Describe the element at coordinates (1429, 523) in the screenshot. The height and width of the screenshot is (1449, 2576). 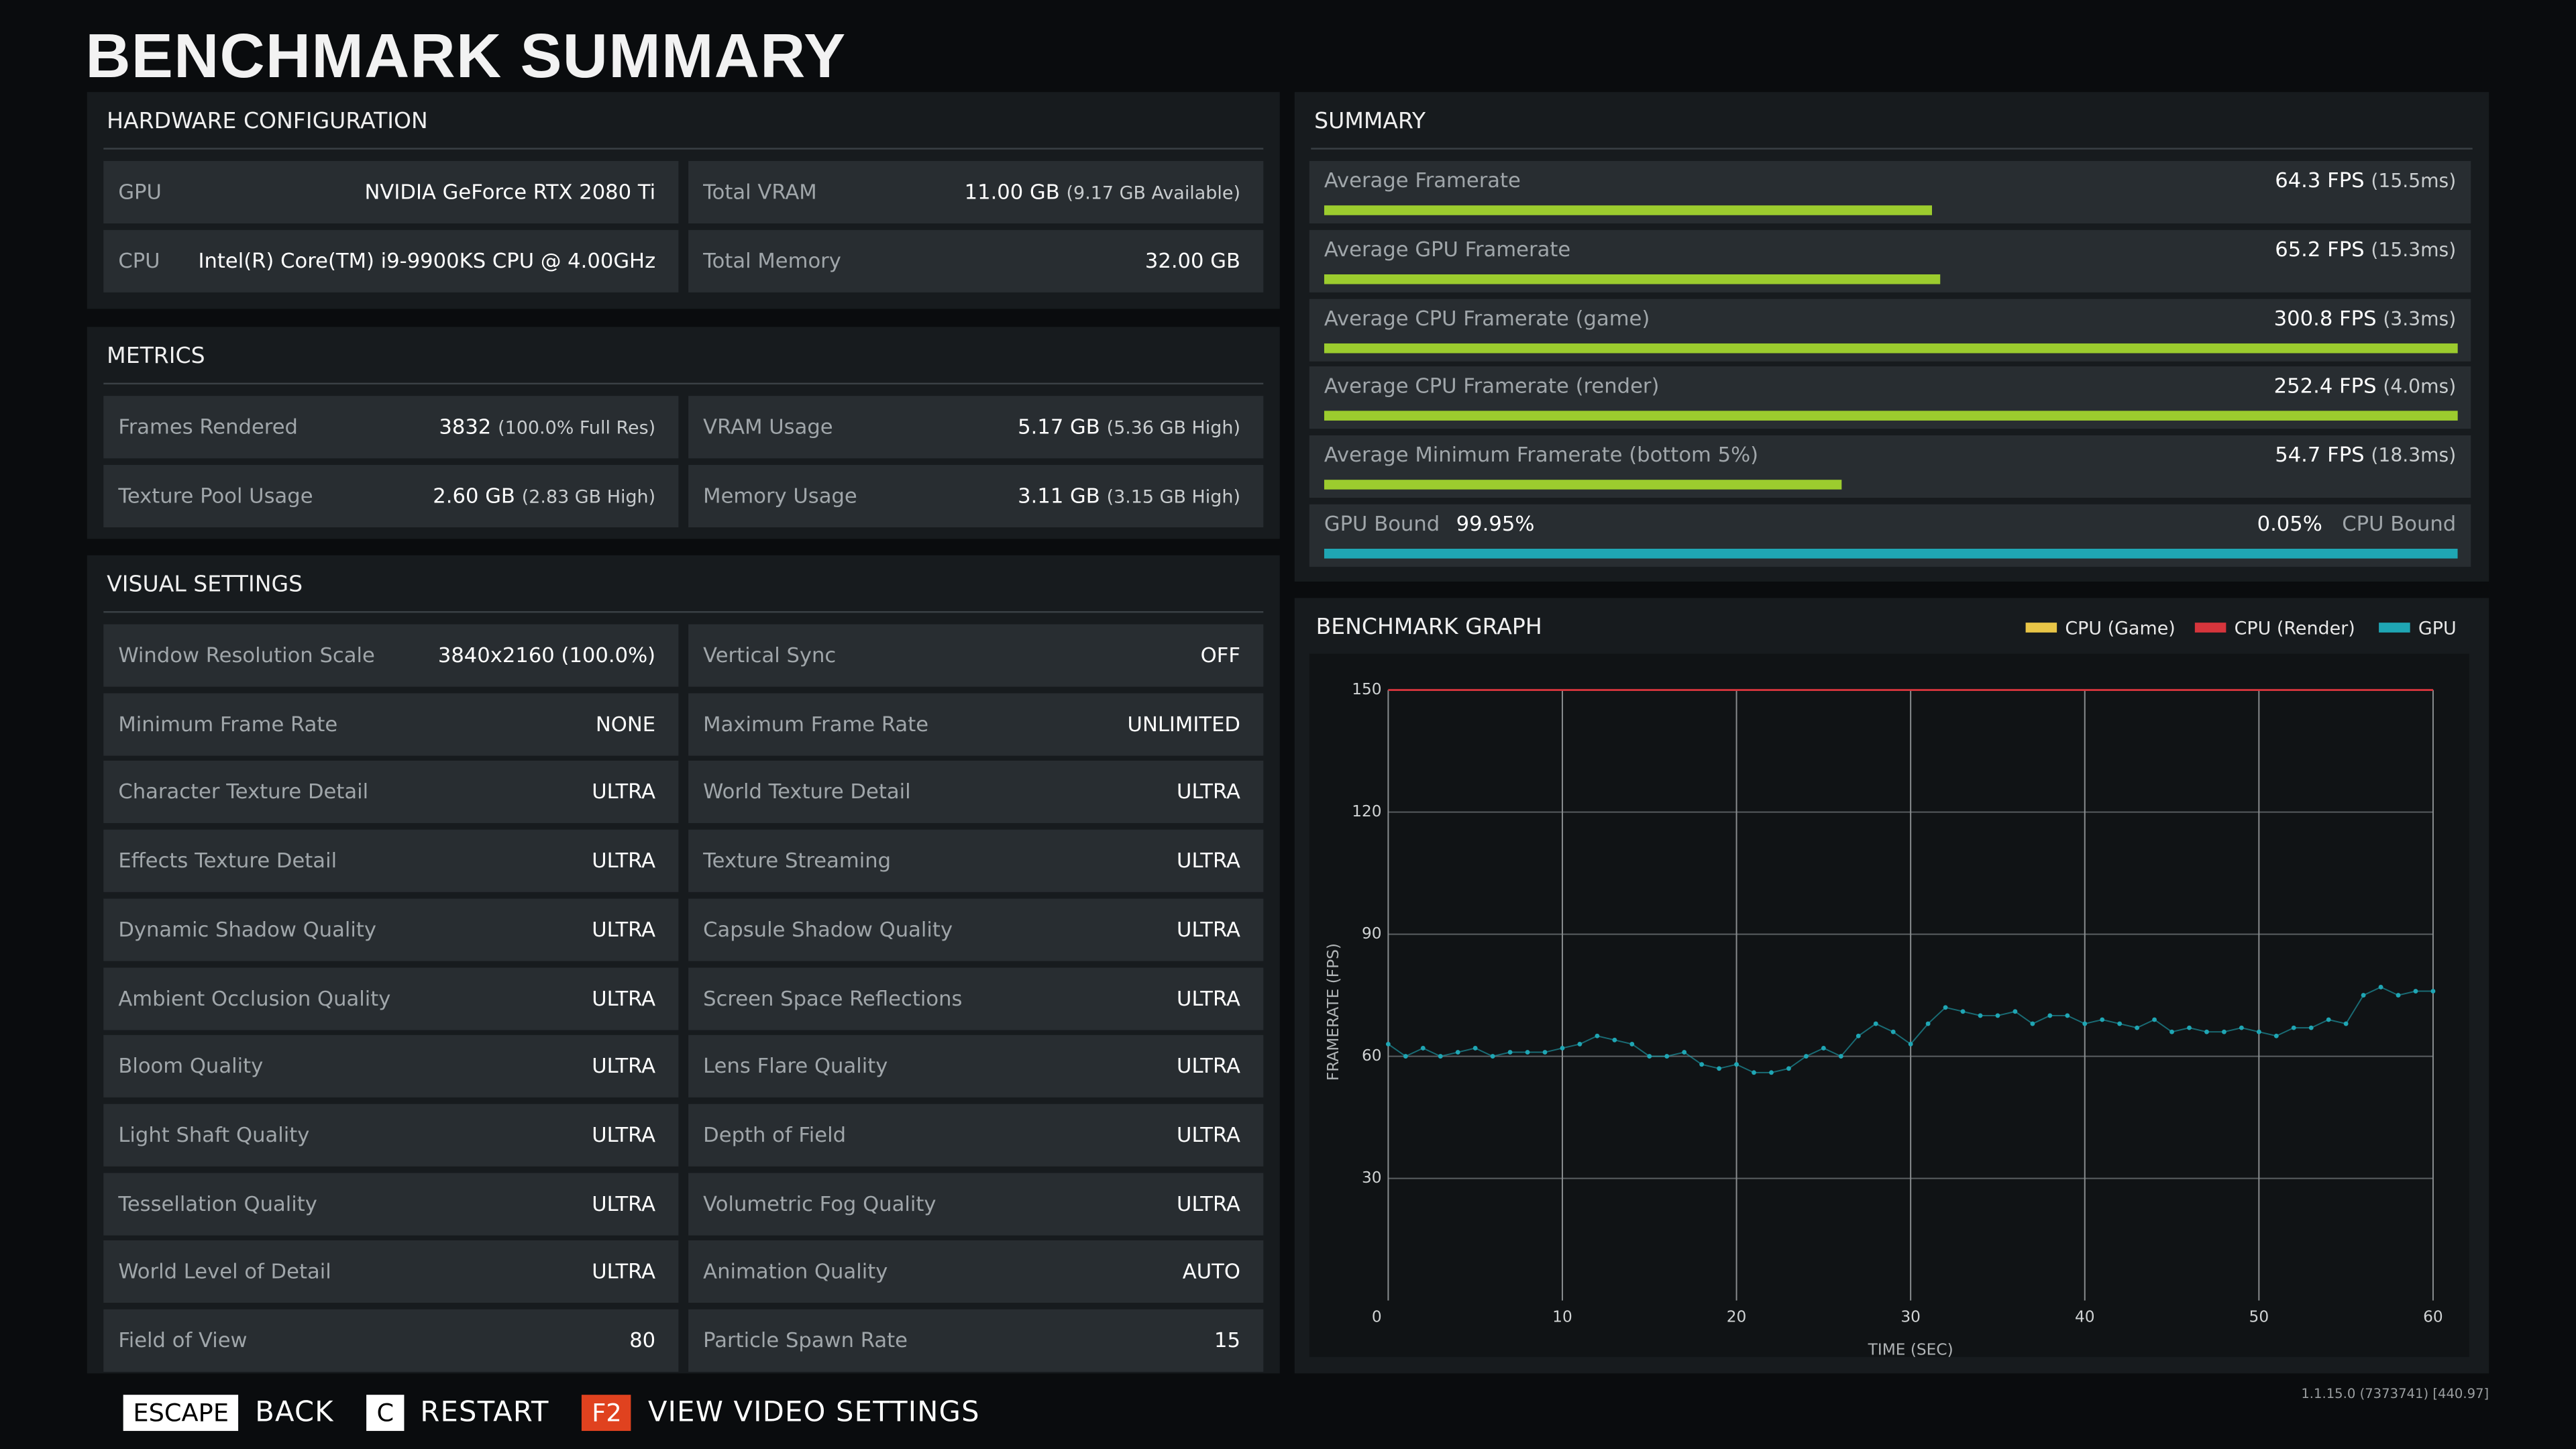
I see `bound-left: GPU Bound 99.95%` at that location.